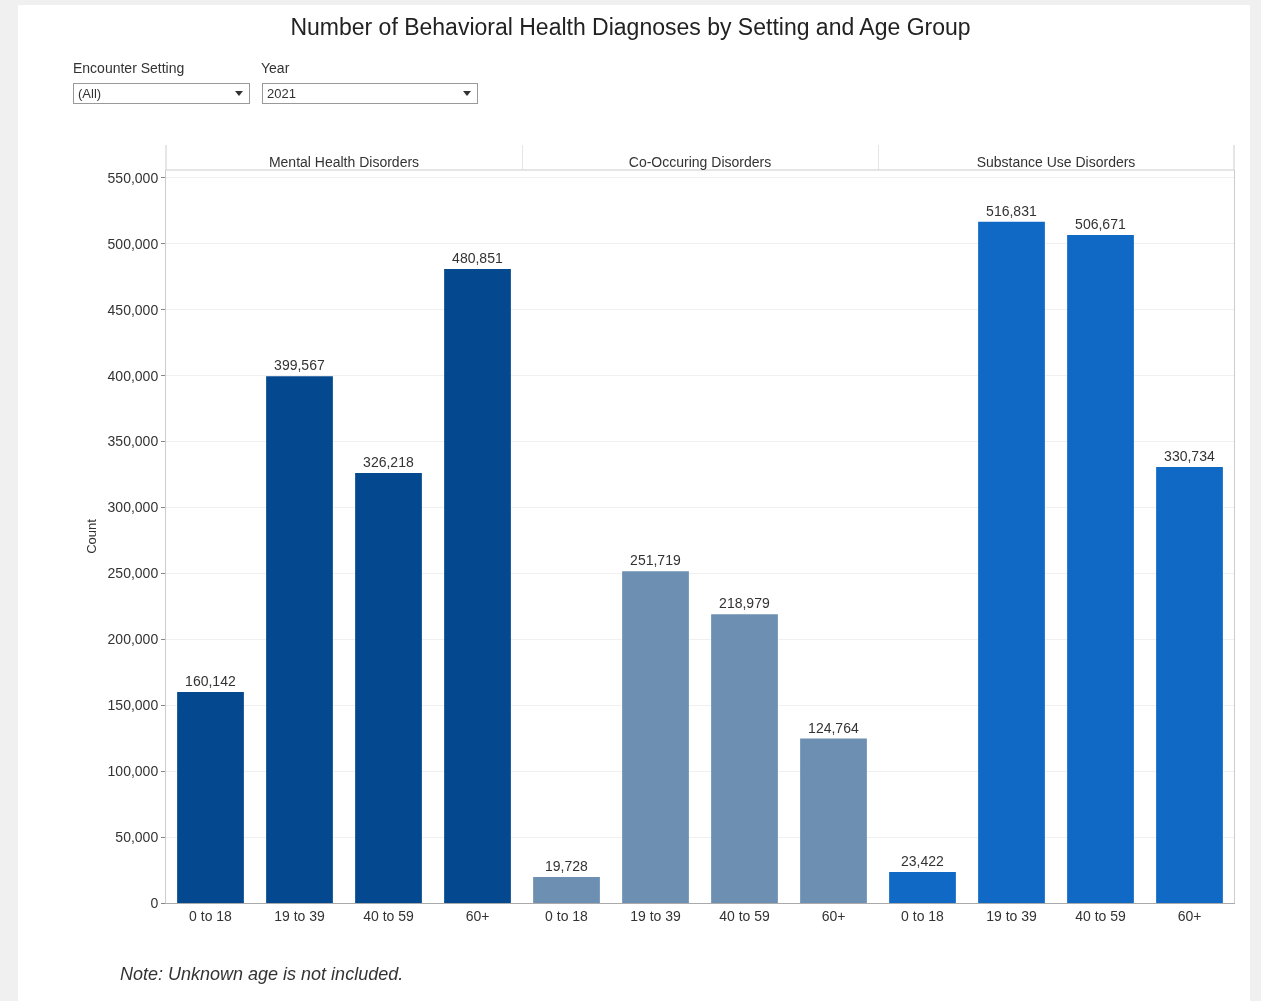 Image resolution: width=1261 pixels, height=1001 pixels. Describe the element at coordinates (133, 375) in the screenshot. I see `y-tick-label: 400,000` at that location.